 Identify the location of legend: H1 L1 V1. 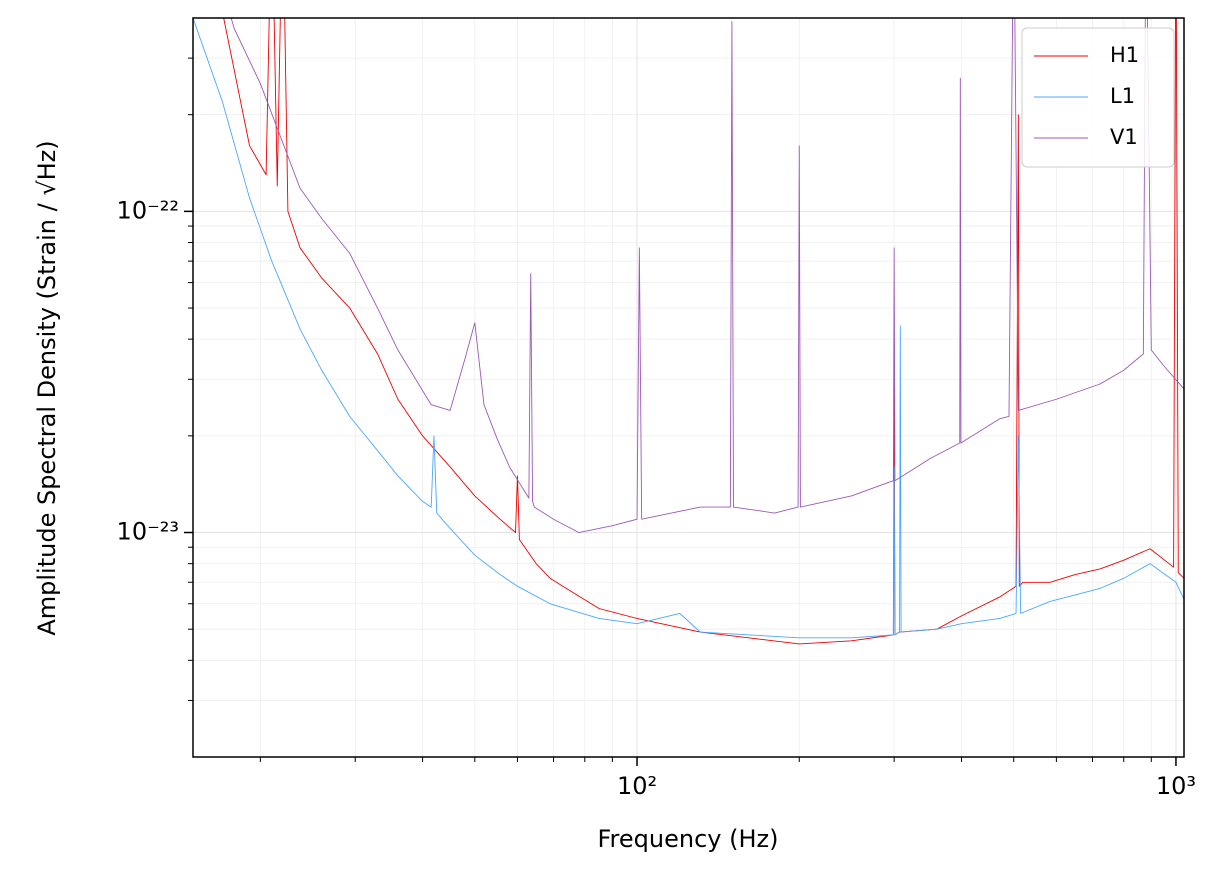
(1098, 97).